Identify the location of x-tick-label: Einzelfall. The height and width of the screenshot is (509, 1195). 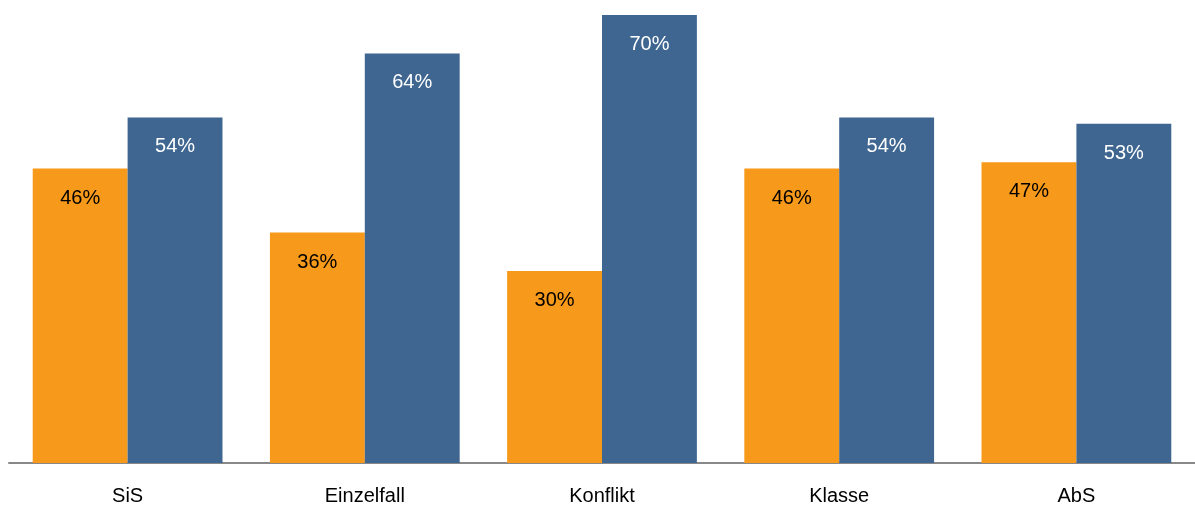
(364, 495).